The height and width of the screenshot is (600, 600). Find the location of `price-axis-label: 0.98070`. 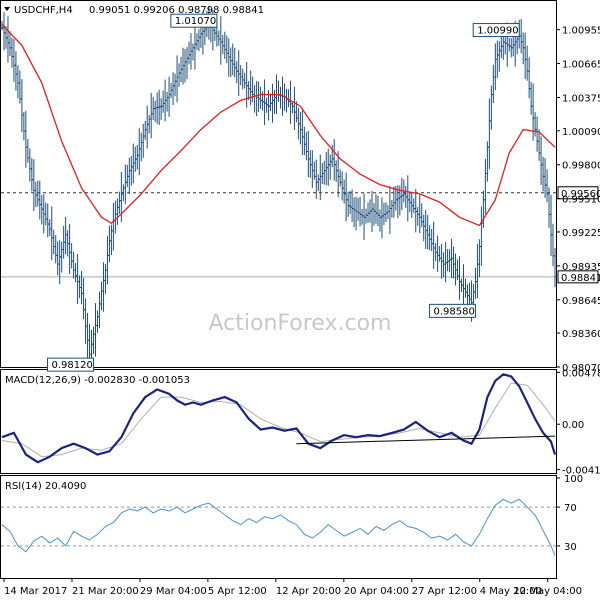

price-axis-label: 0.98070 is located at coordinates (581, 368).